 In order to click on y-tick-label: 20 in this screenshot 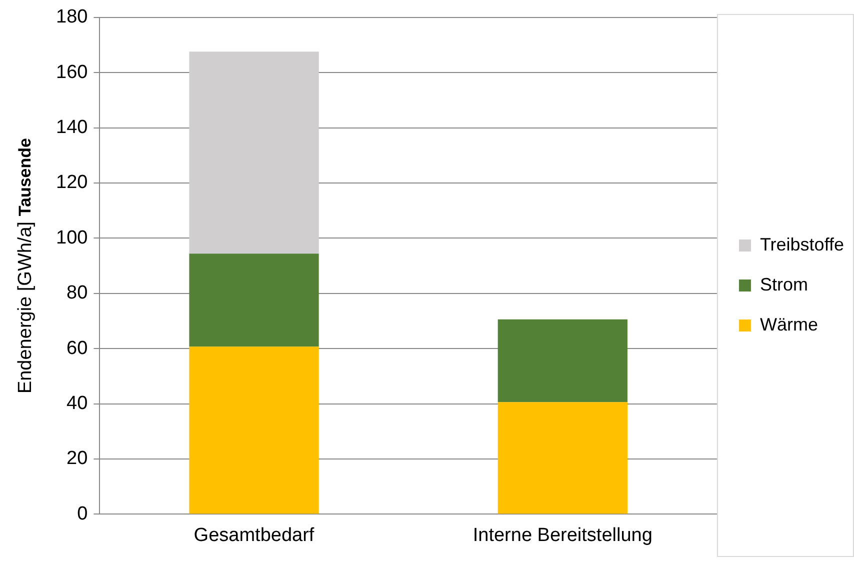, I will do `click(77, 459)`.